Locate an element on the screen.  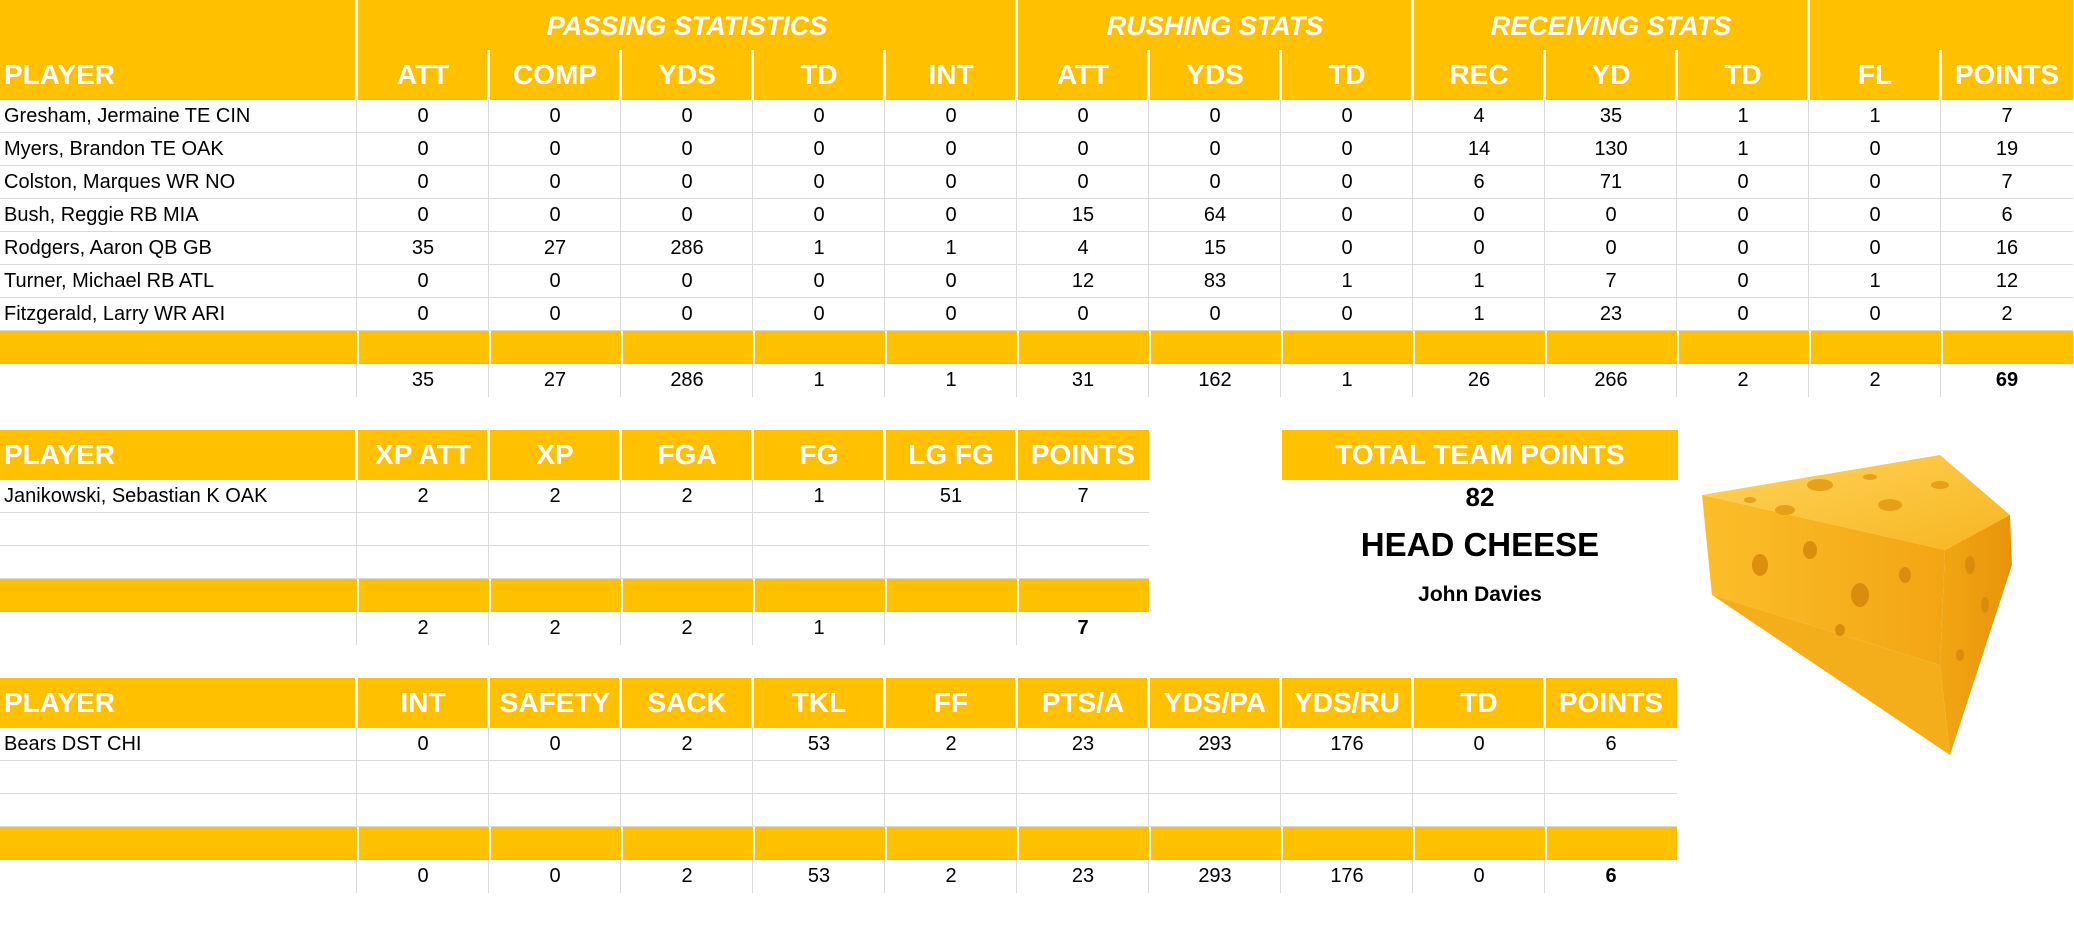
table-cell: 71 is located at coordinates (1611, 182).